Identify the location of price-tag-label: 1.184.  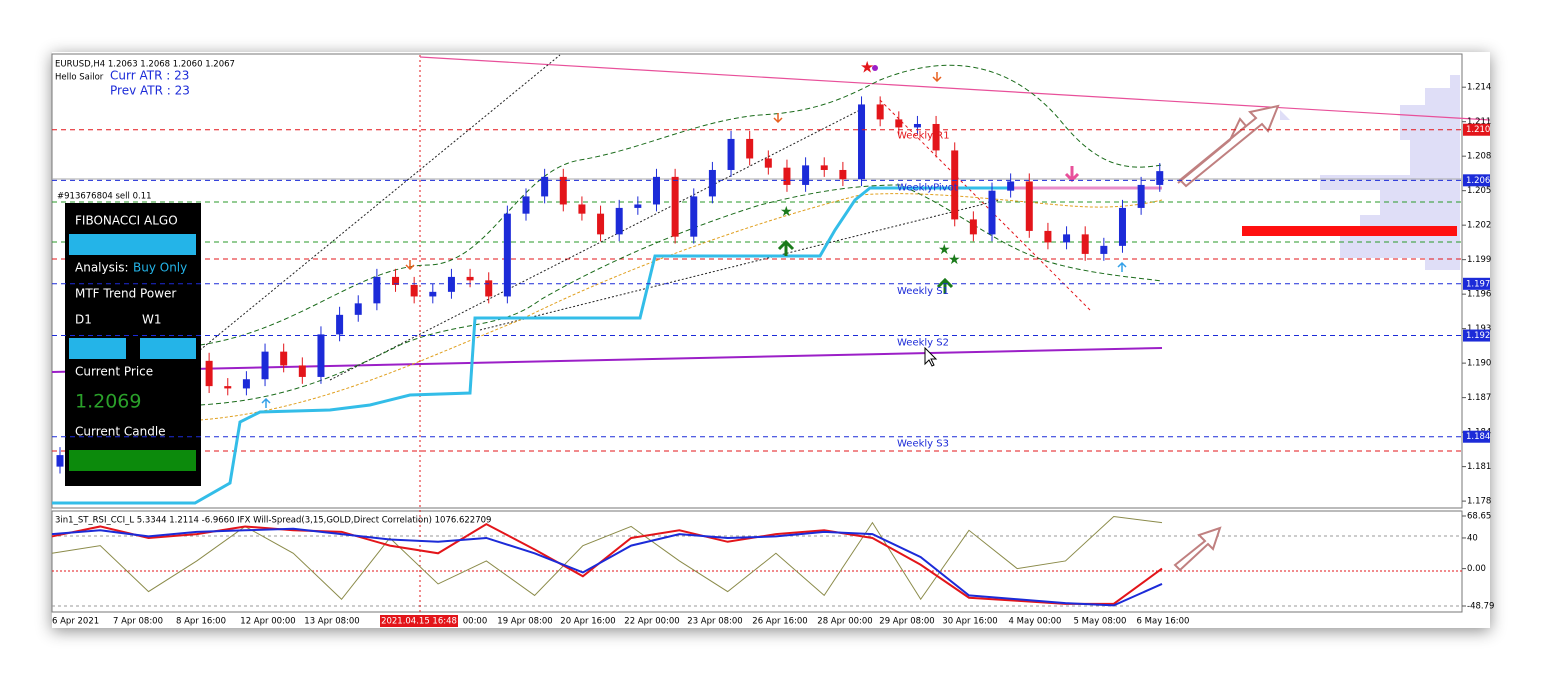
(1478, 437).